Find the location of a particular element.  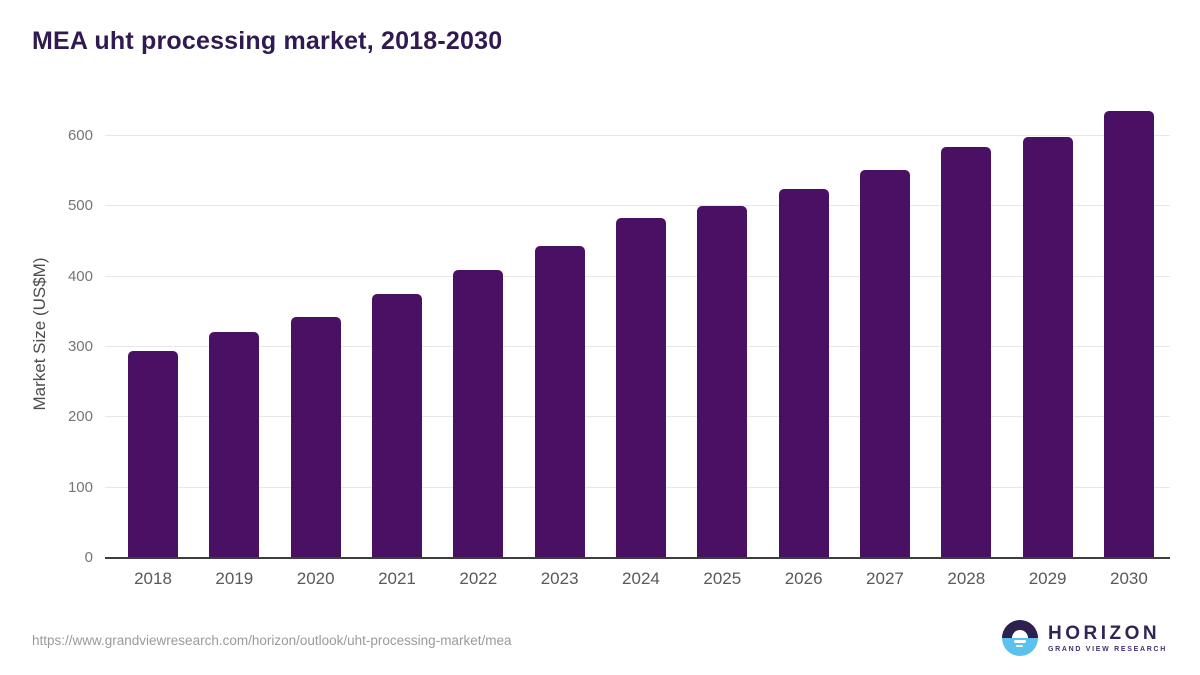

x-axis-label-2026: 2026 is located at coordinates (803, 578).